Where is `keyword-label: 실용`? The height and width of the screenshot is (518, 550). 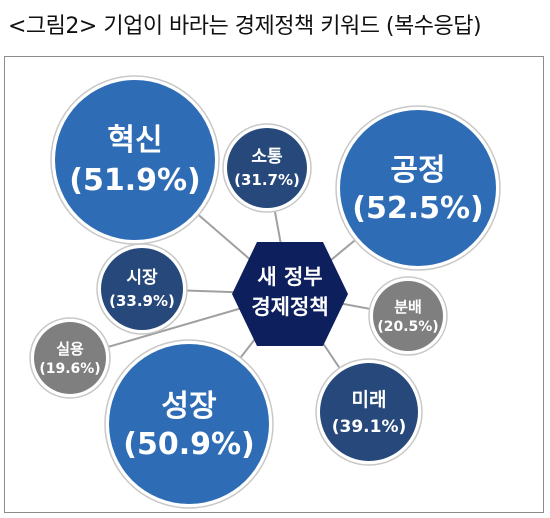 keyword-label: 실용 is located at coordinates (70, 349).